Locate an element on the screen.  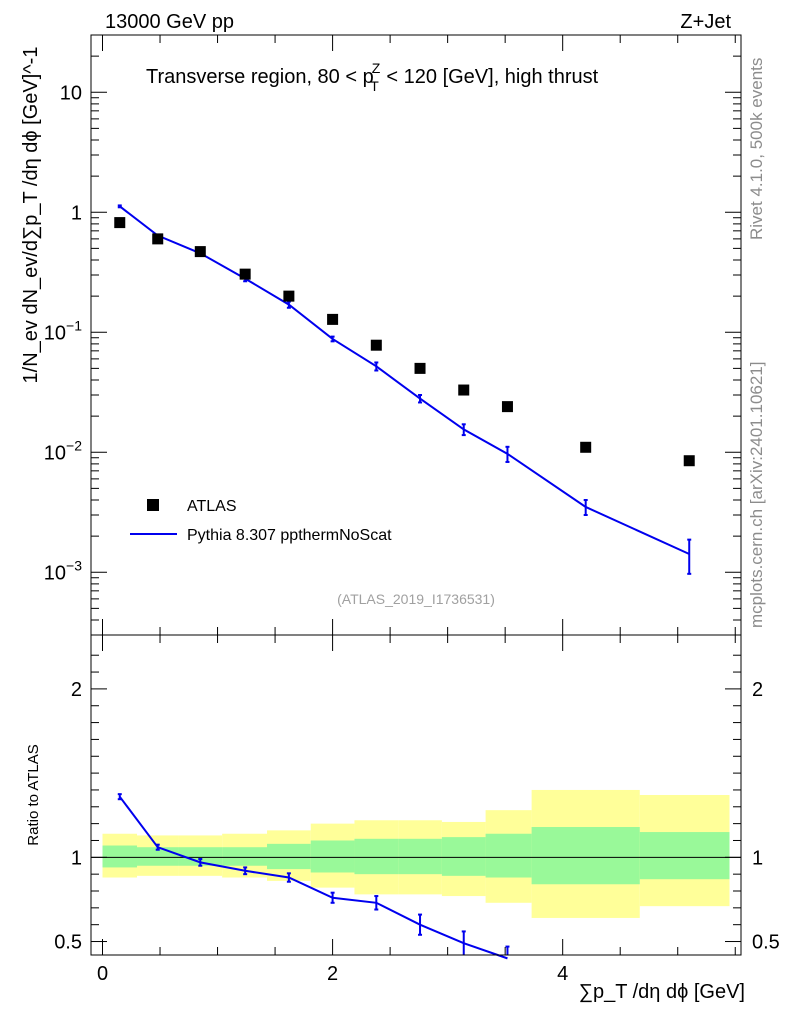
main-y-tick-label: 10⁻¹ is located at coordinates (63, 330).